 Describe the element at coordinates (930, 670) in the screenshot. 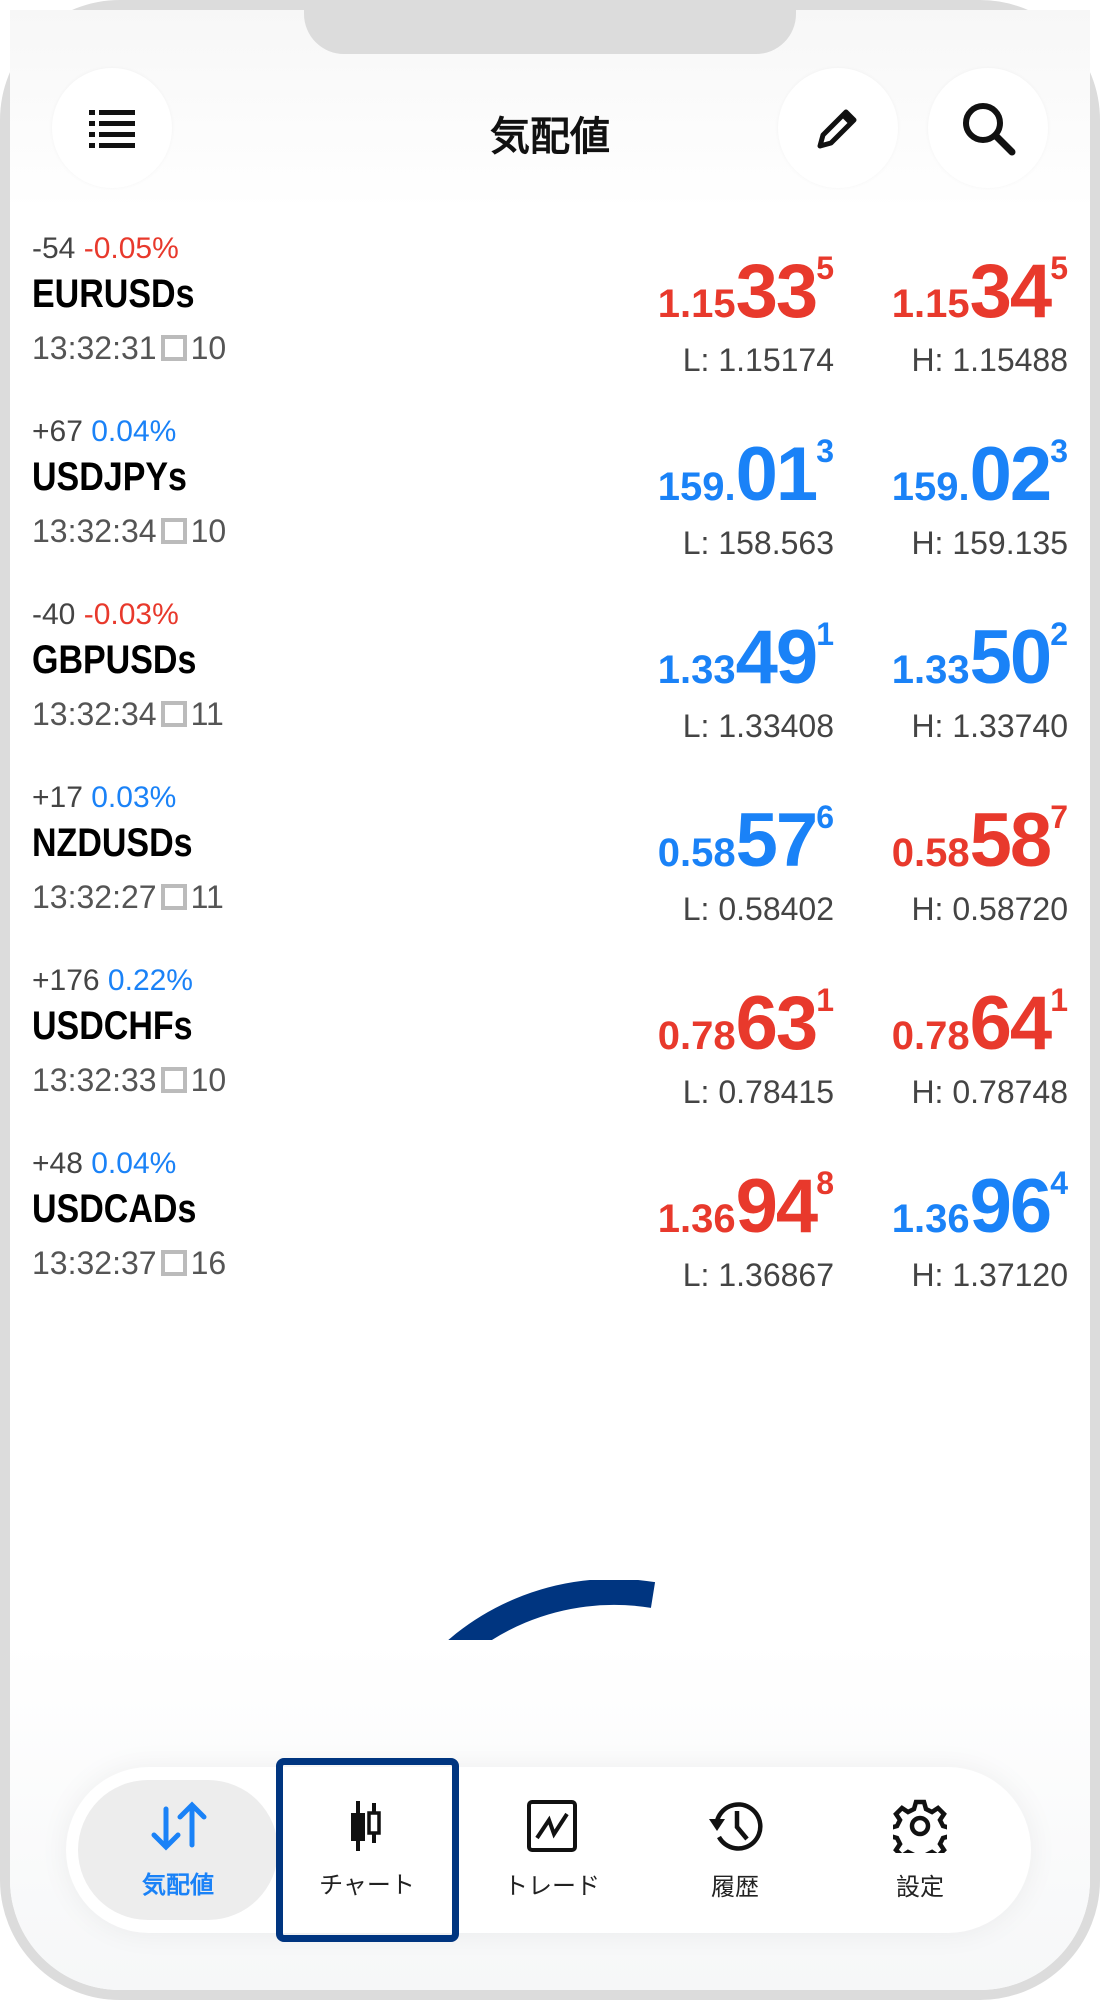

I see `price-prefix: 1.33` at that location.